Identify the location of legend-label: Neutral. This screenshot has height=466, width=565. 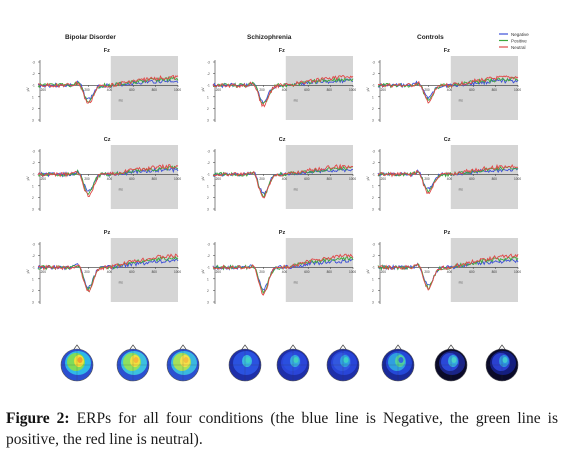
(518, 47).